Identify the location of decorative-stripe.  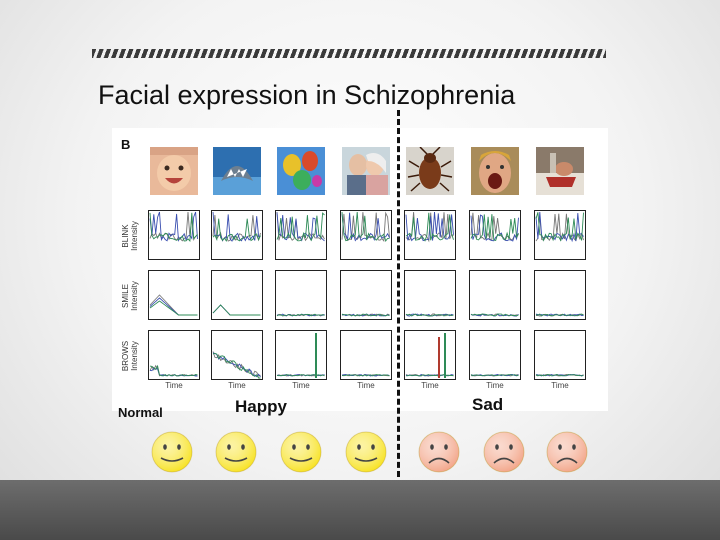
(349, 53).